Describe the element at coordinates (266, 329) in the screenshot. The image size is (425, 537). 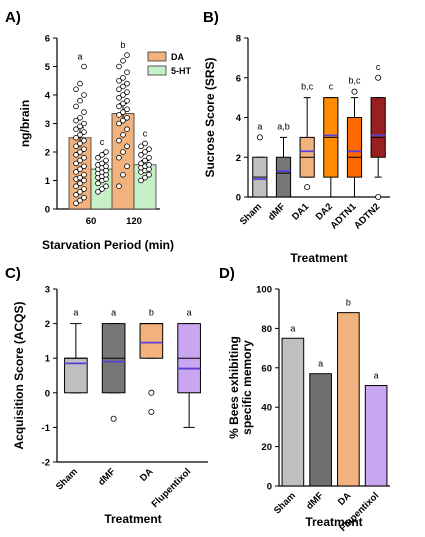
I see `y-tick-label: 80` at that location.